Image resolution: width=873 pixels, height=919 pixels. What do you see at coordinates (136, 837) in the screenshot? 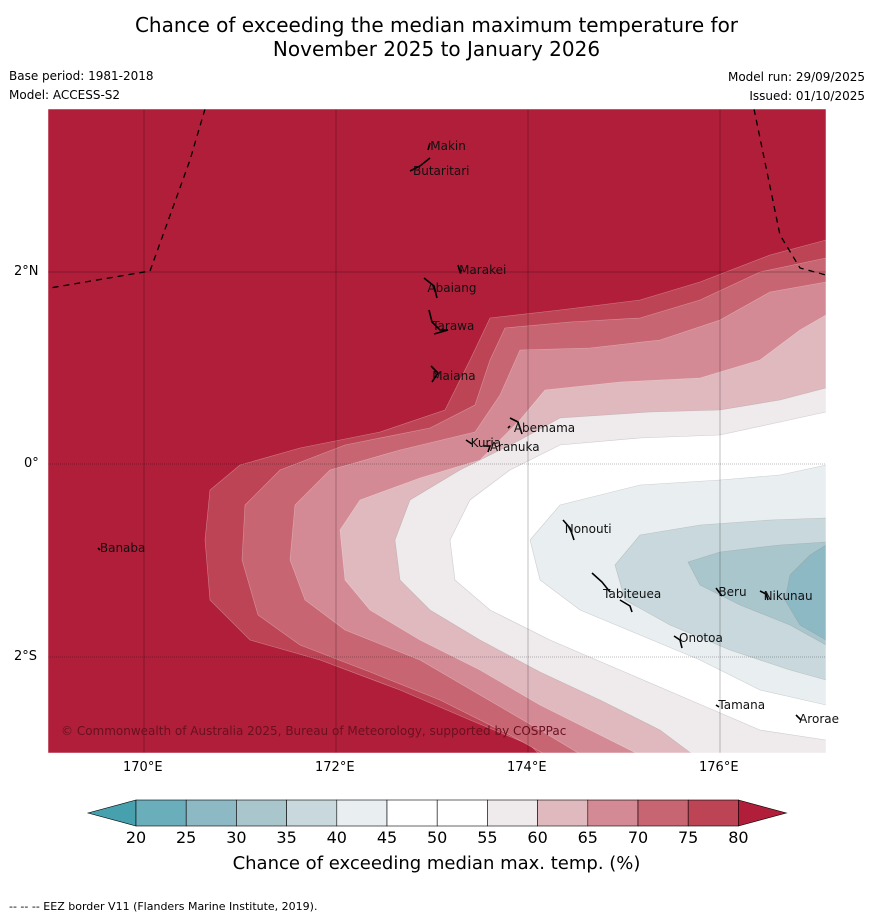
I see `colorbar-tick-20: 20` at bounding box center [136, 837].